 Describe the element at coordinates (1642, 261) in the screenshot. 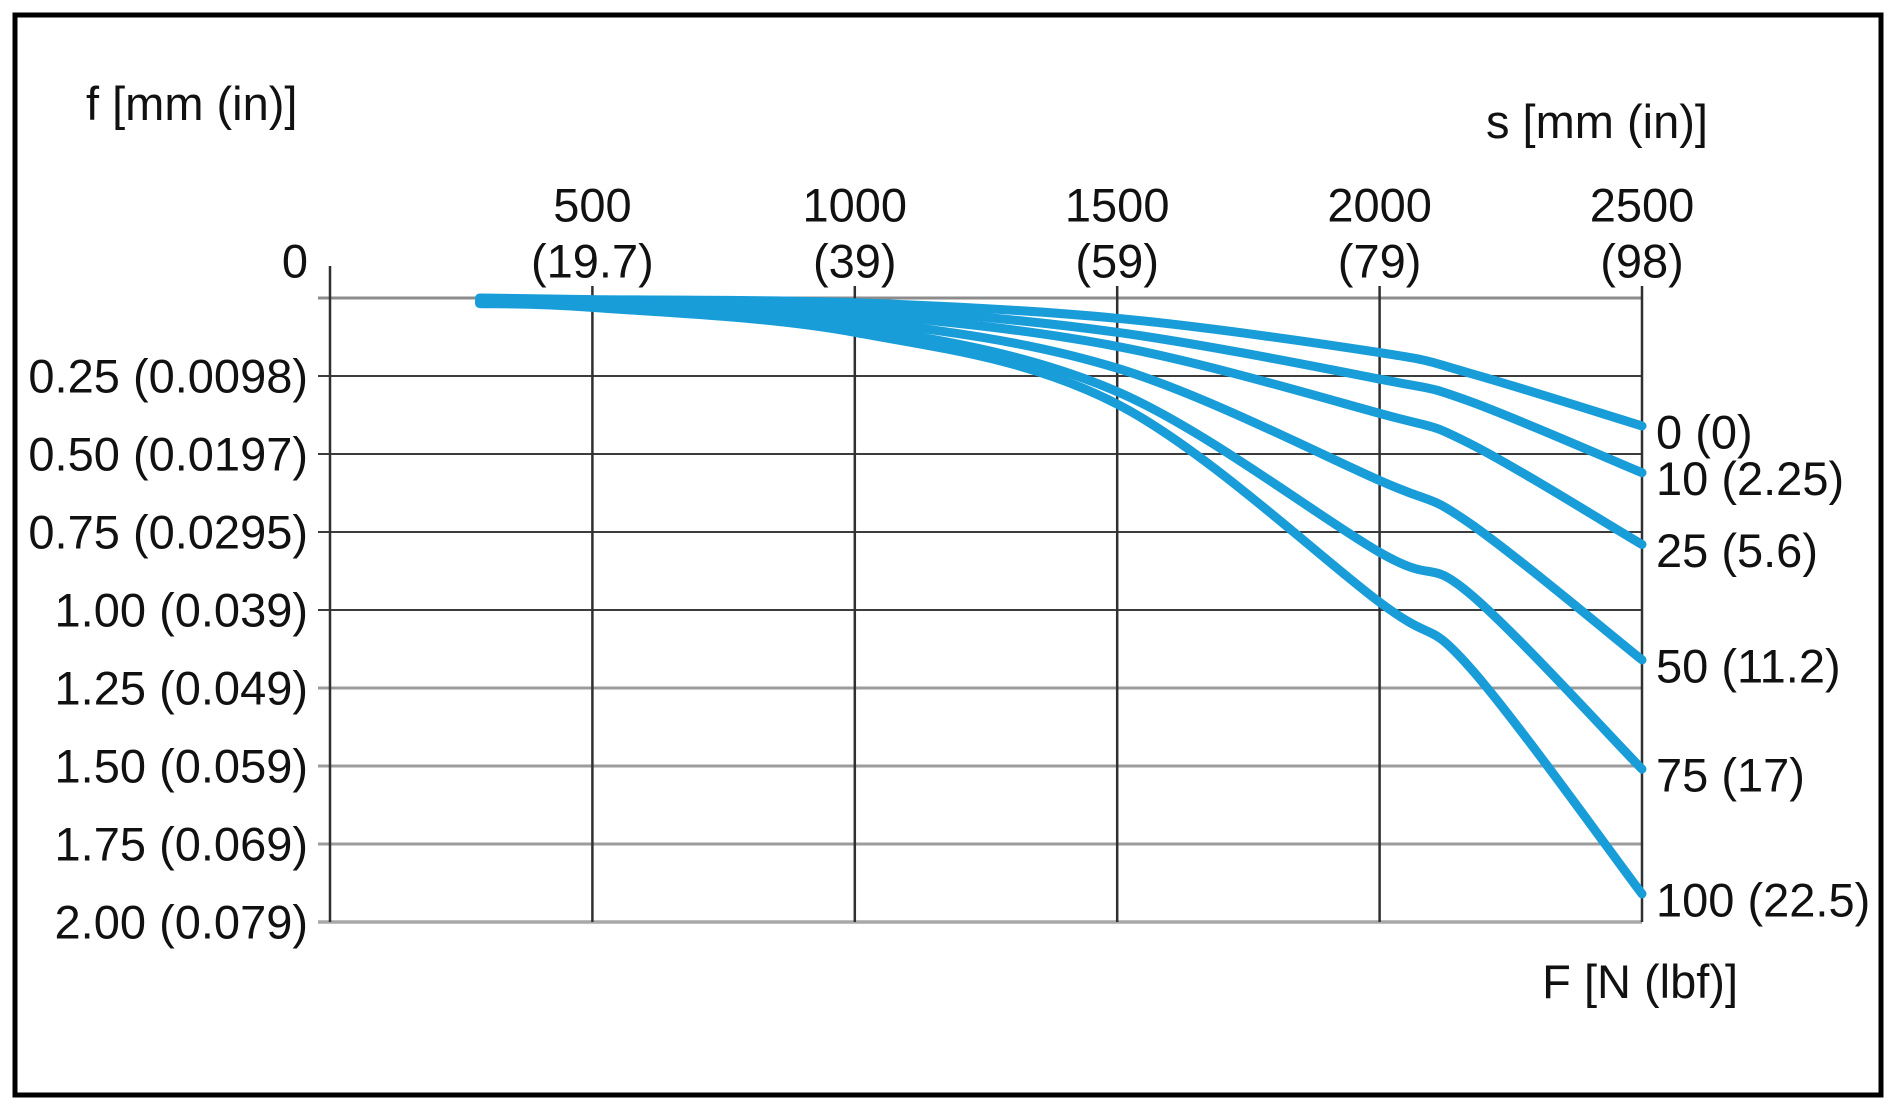

I see `x-tick-sublabel: (98)` at that location.